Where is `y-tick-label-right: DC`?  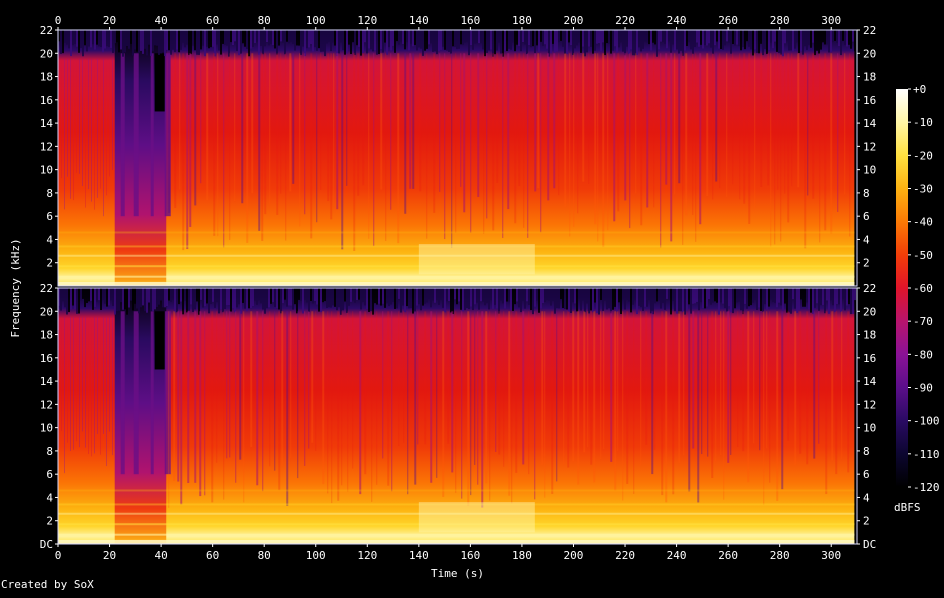 y-tick-label-right: DC is located at coordinates (869, 544).